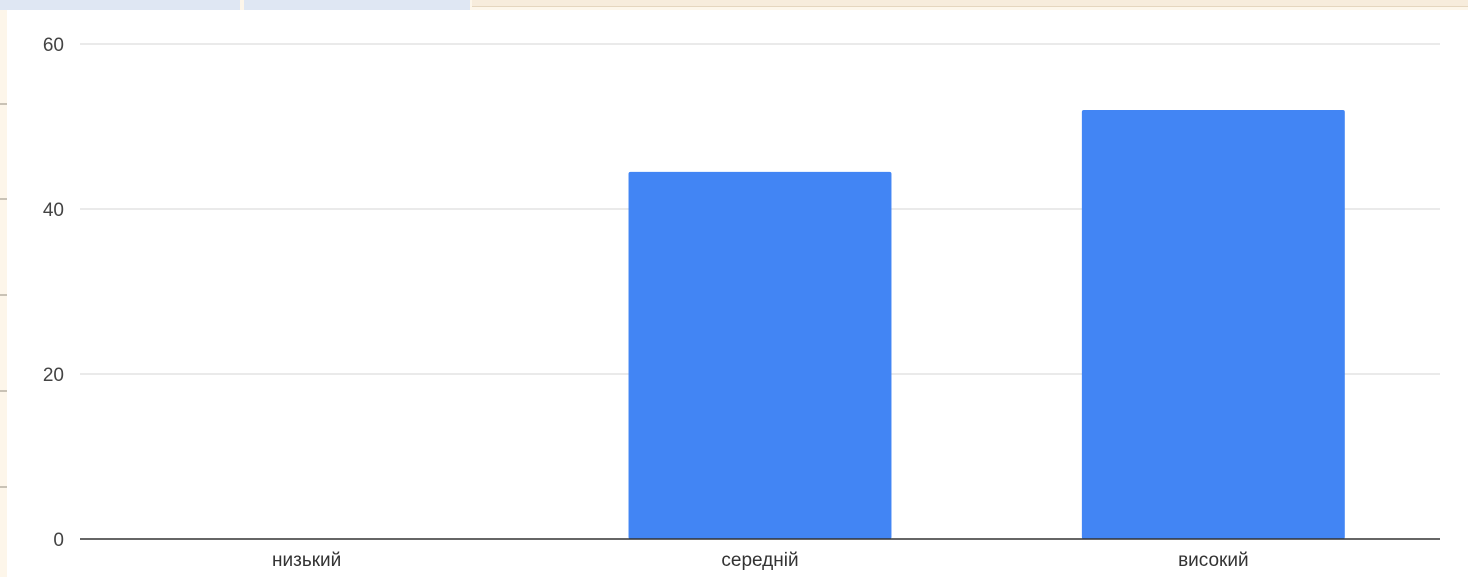 The width and height of the screenshot is (1468, 577). Describe the element at coordinates (58, 540) in the screenshot. I see `y-tick-label: 0` at that location.